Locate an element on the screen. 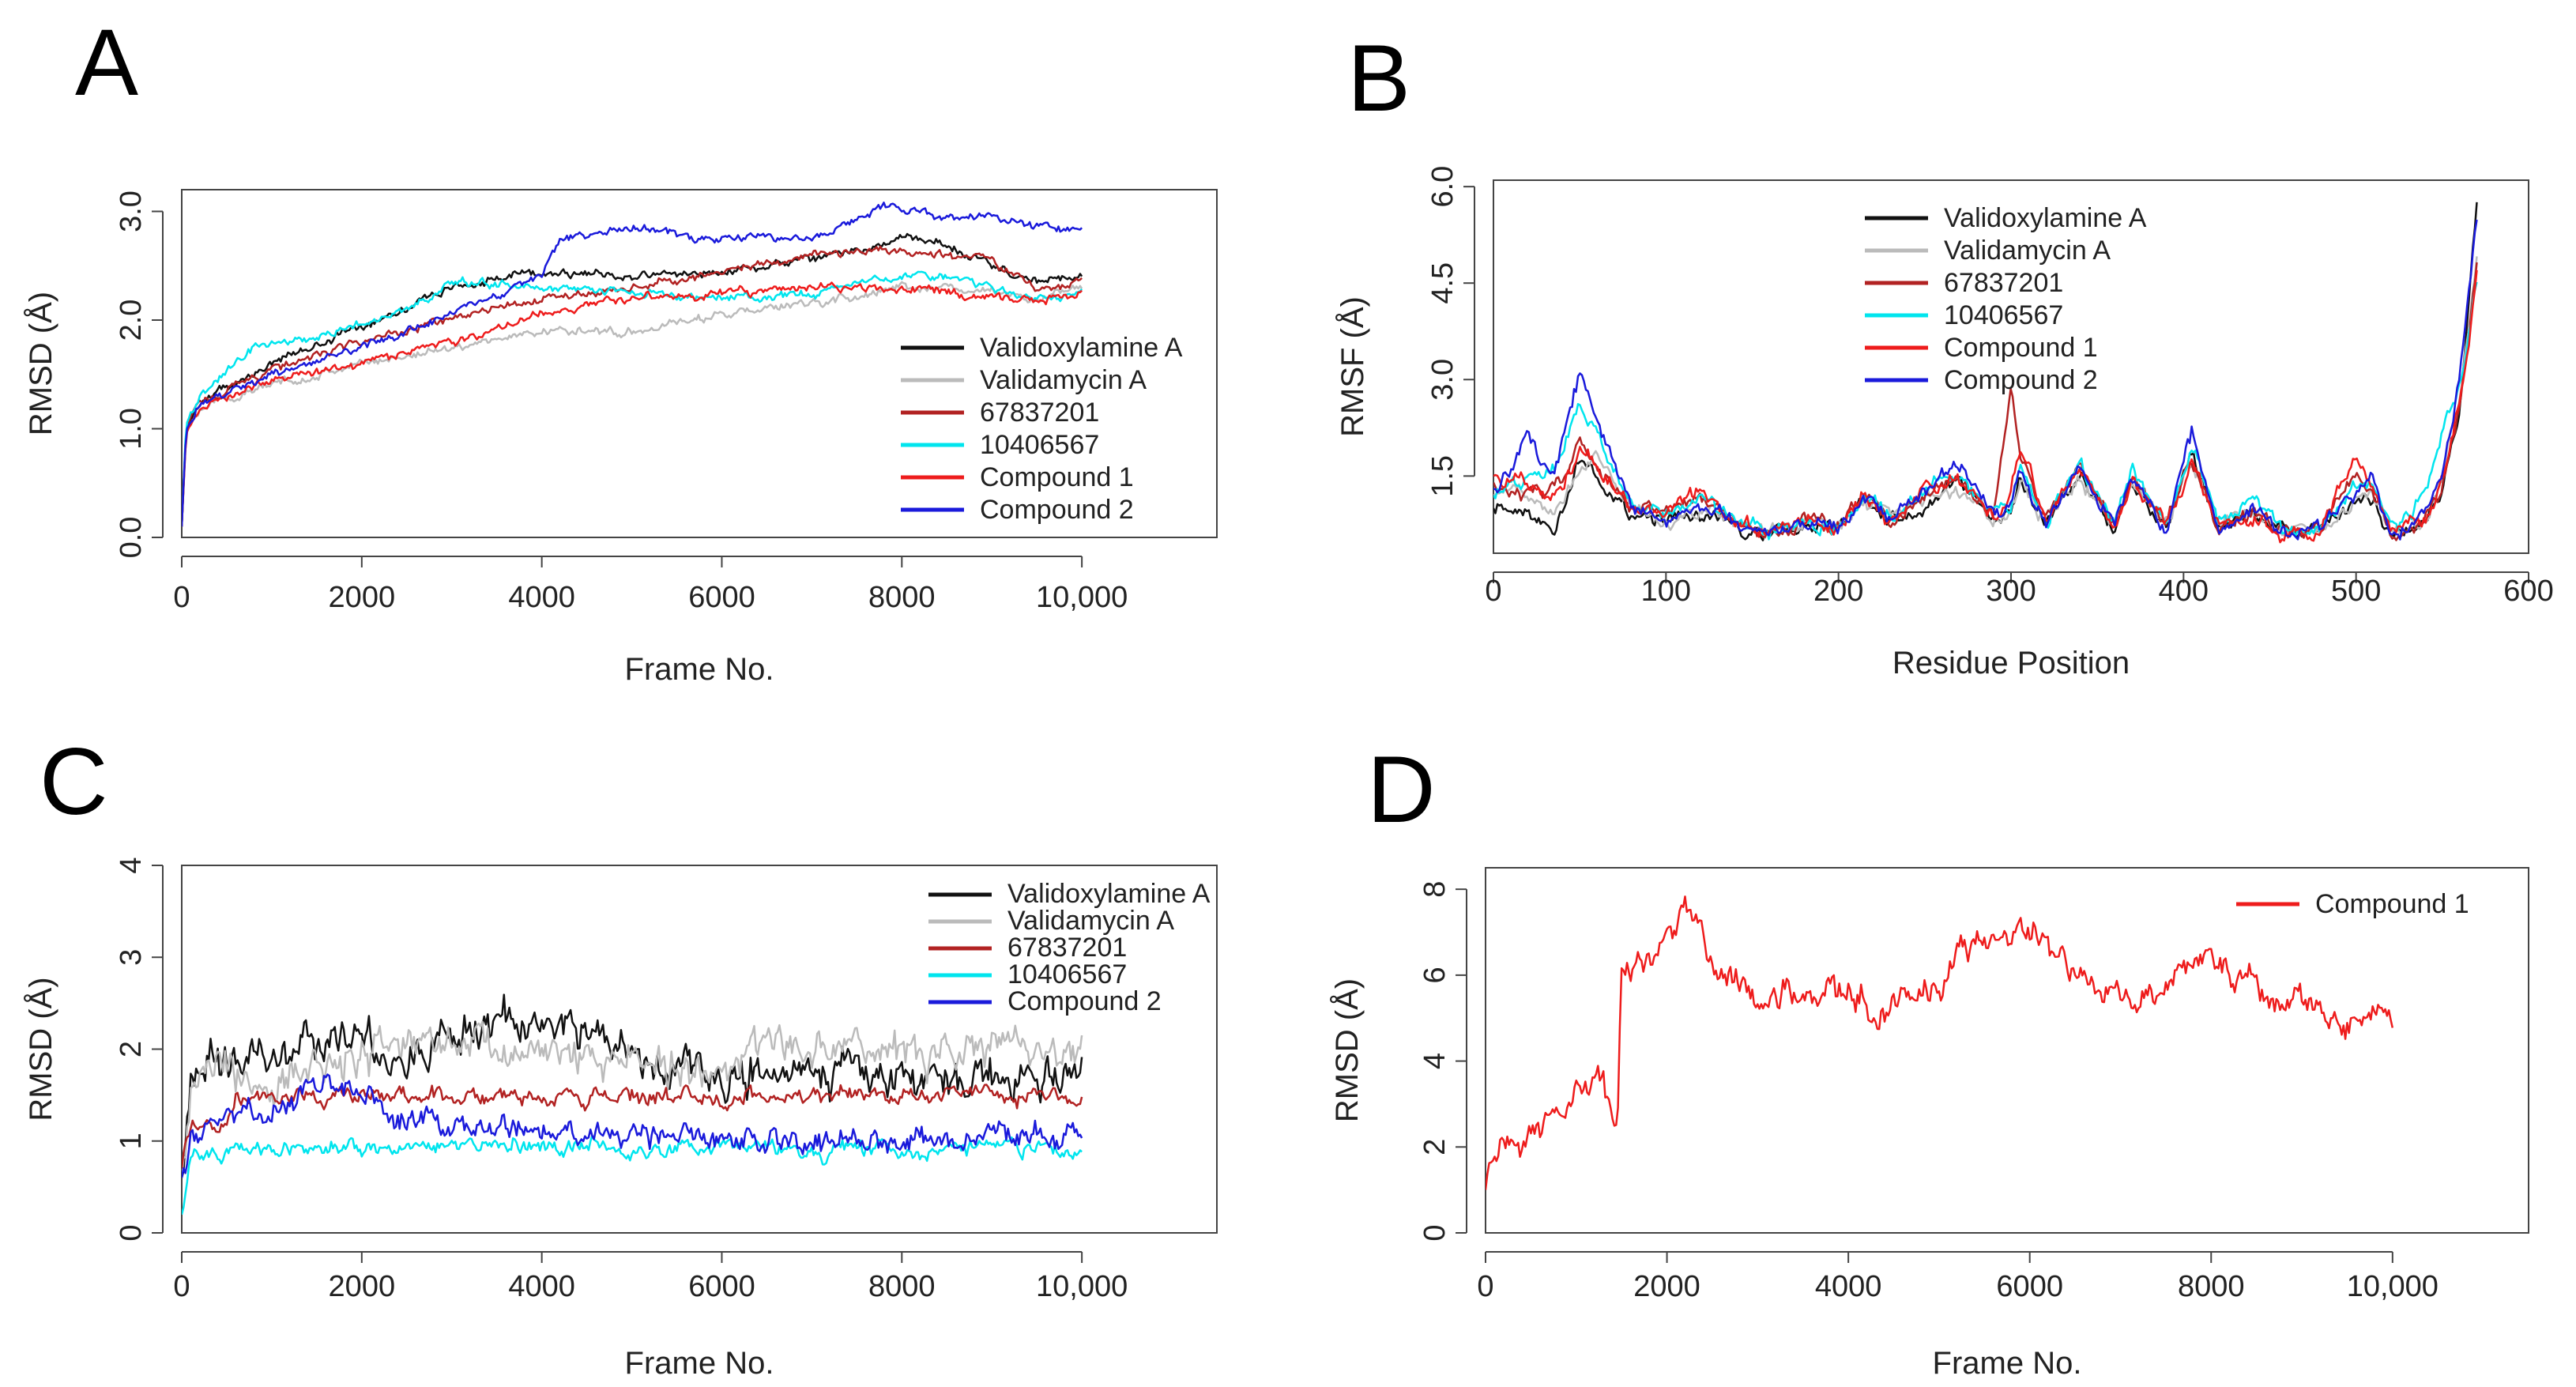  y-tick-label: 6 is located at coordinates (1435, 975).